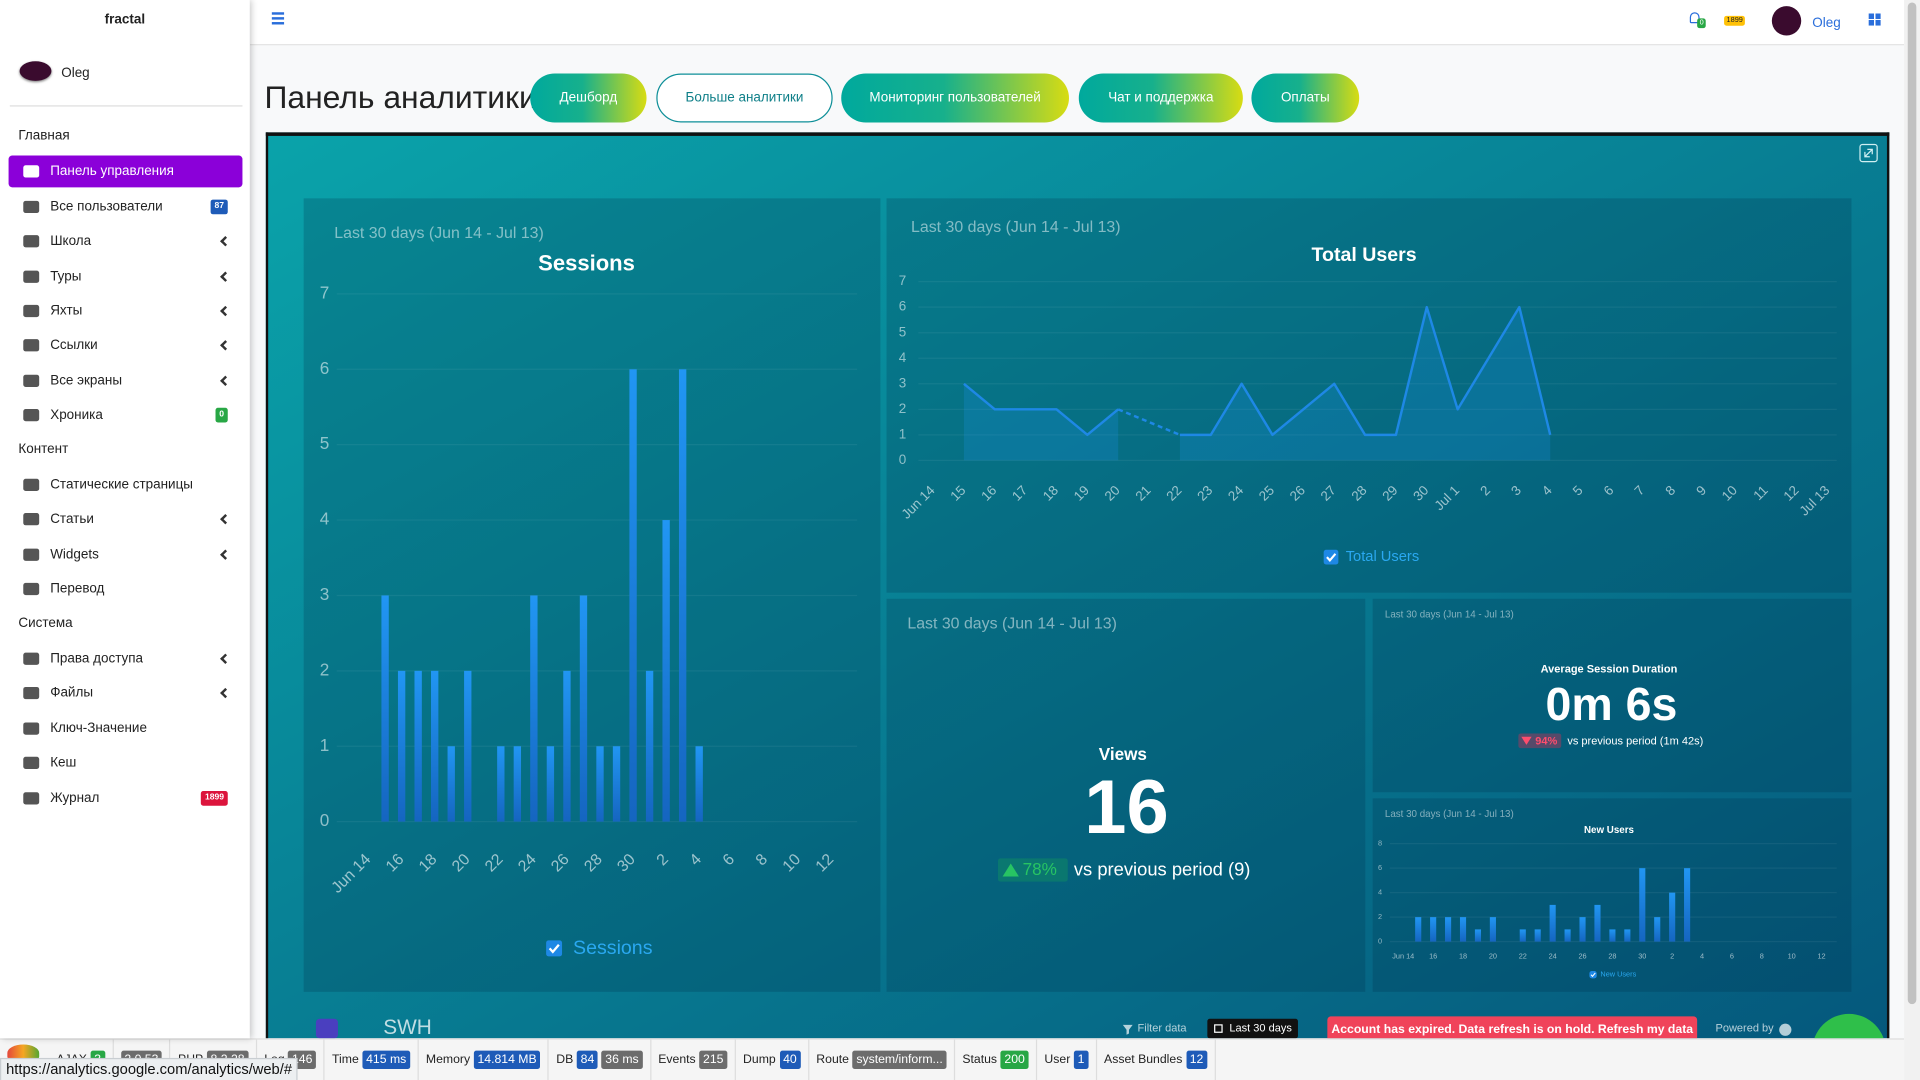 The height and width of the screenshot is (1080, 1920). I want to click on debug-item: Events 215, so click(693, 1059).